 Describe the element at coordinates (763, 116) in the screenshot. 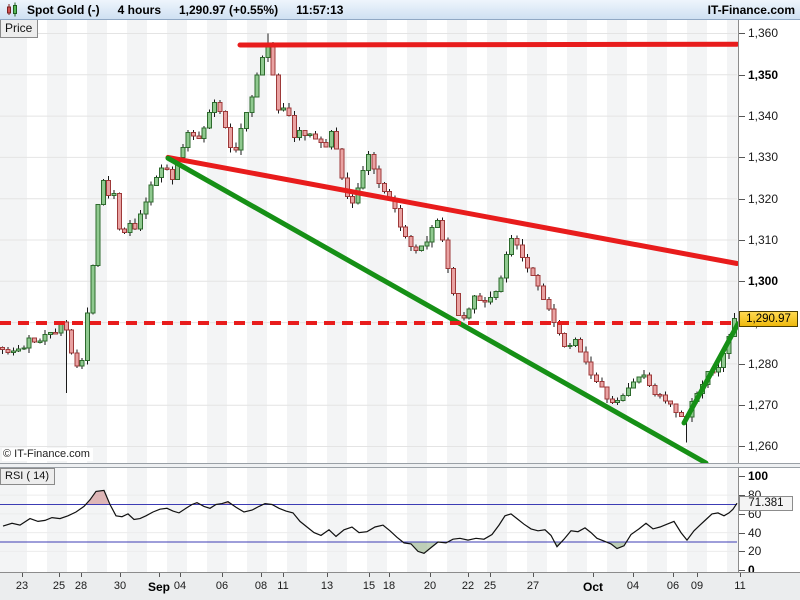

I see `price-axis-label: 1,340` at that location.